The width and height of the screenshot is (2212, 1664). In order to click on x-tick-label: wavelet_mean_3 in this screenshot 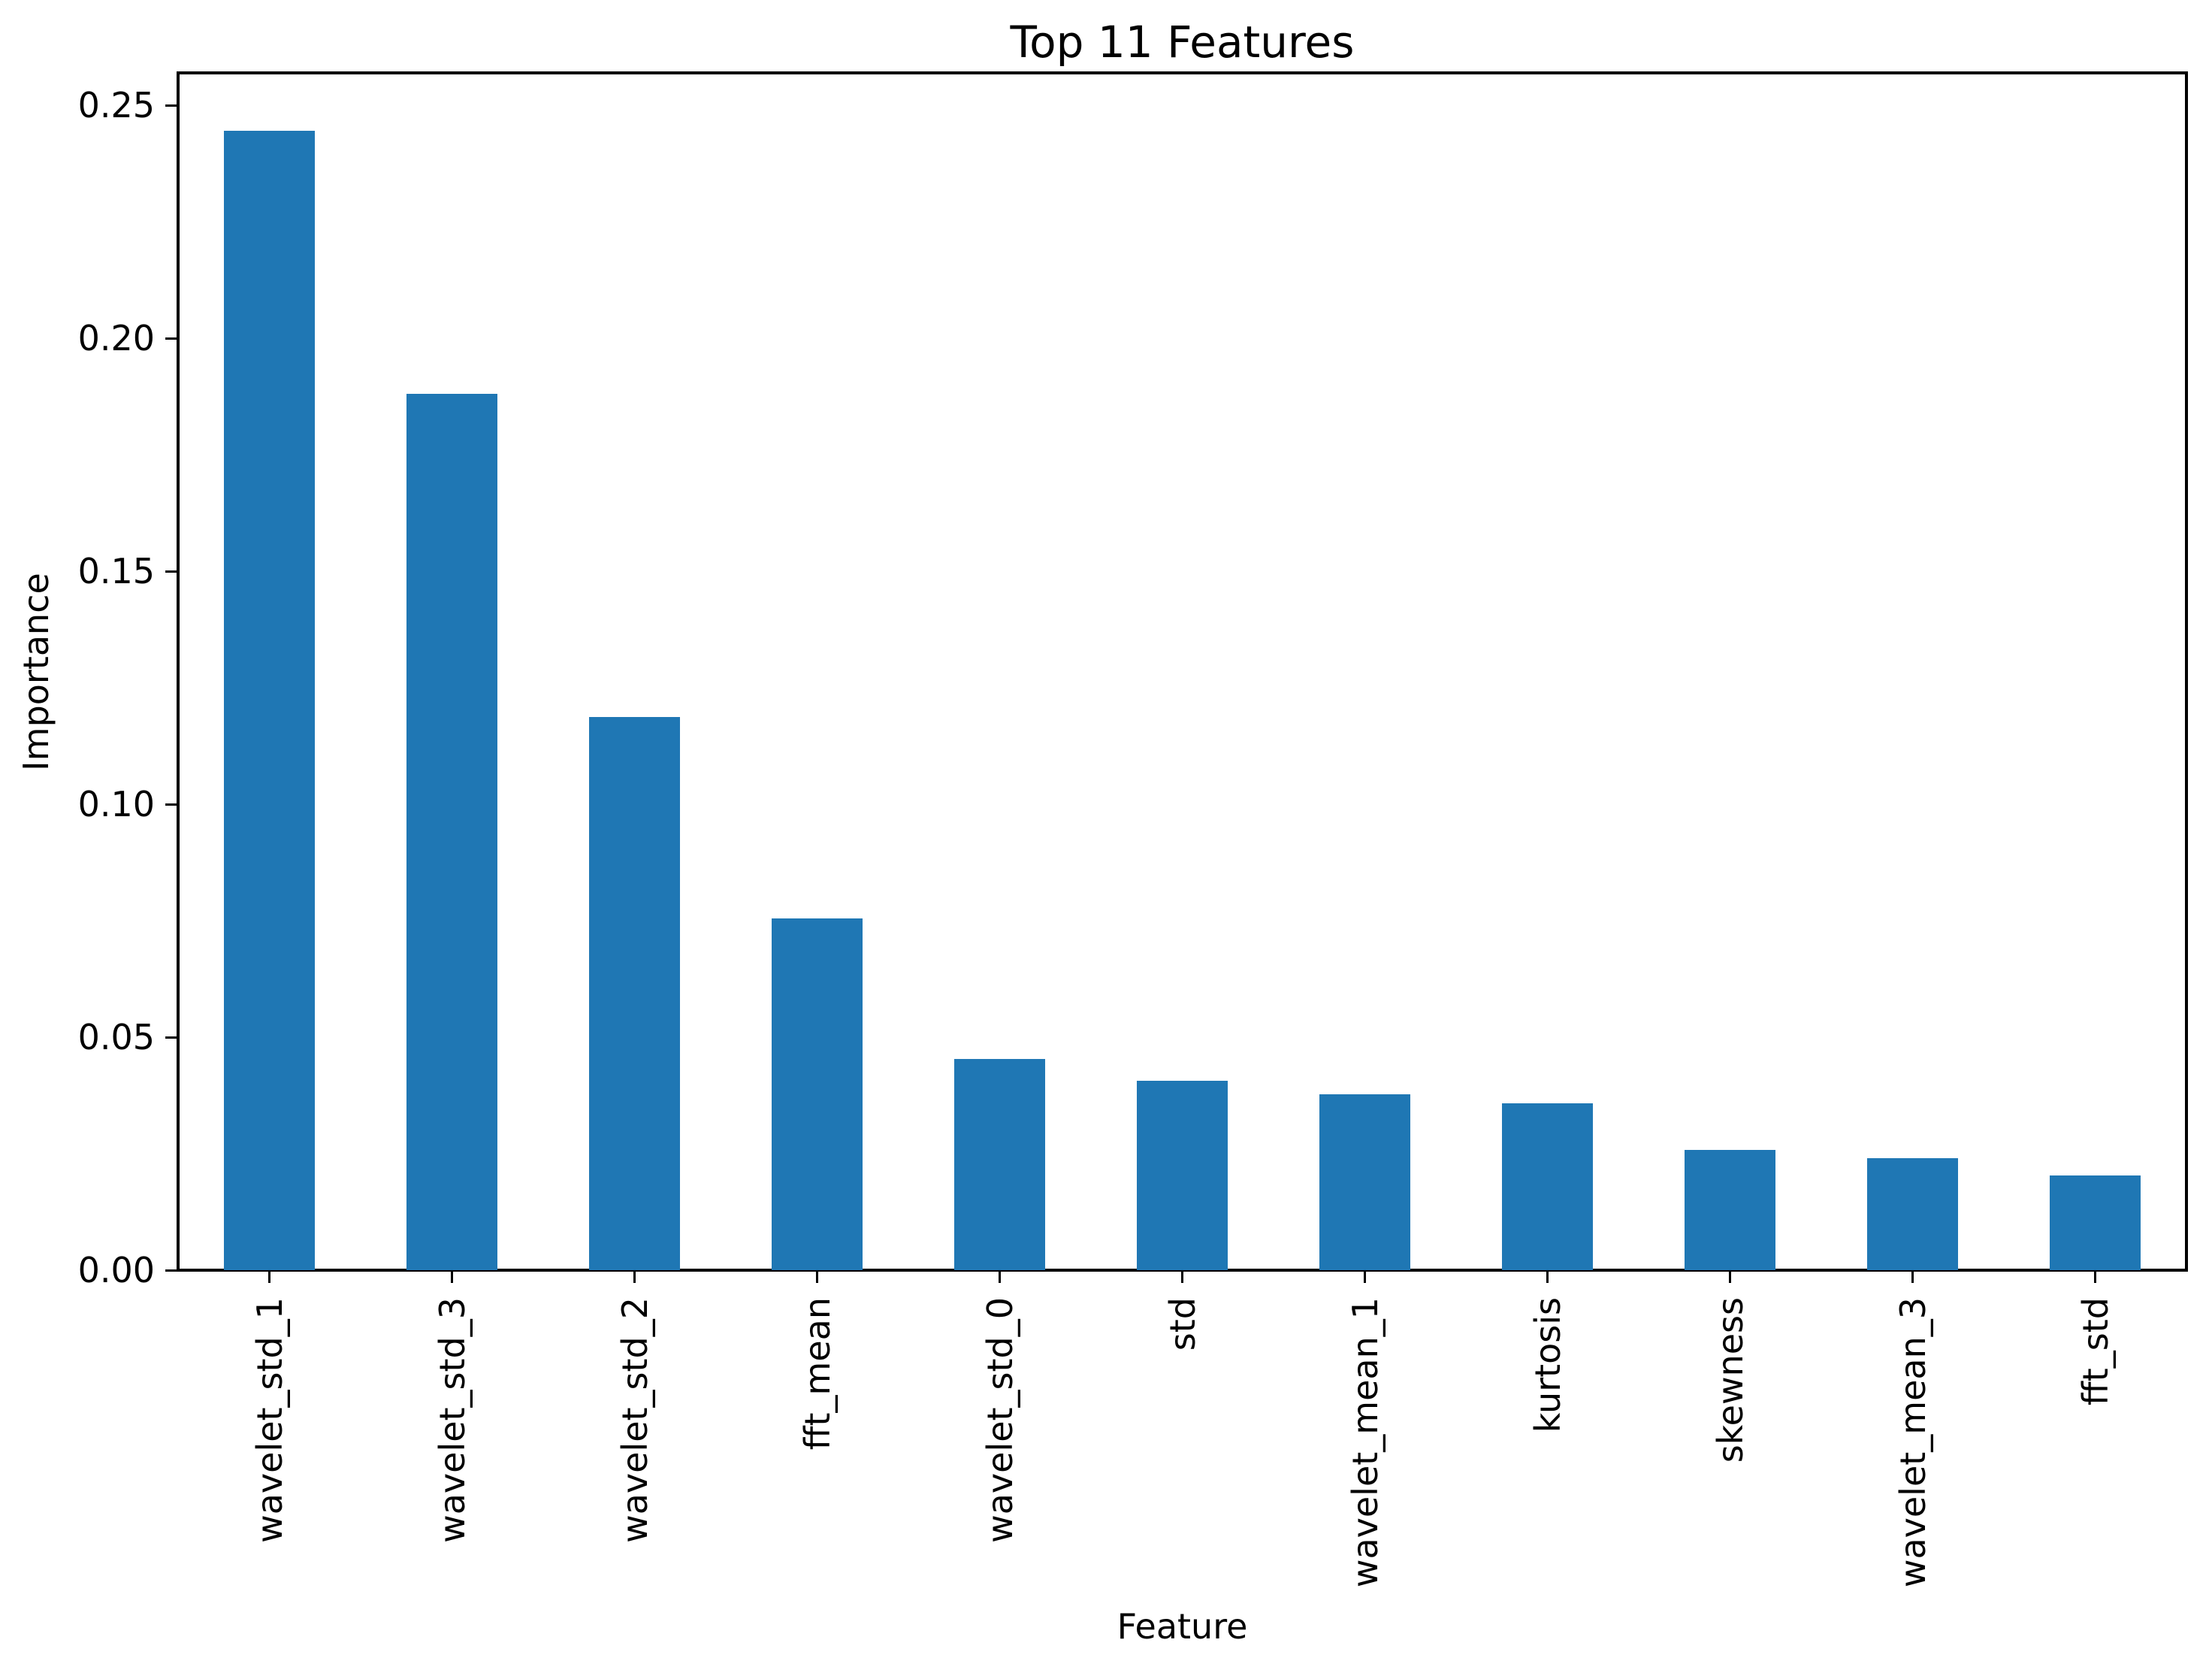, I will do `click(1913, 1443)`.